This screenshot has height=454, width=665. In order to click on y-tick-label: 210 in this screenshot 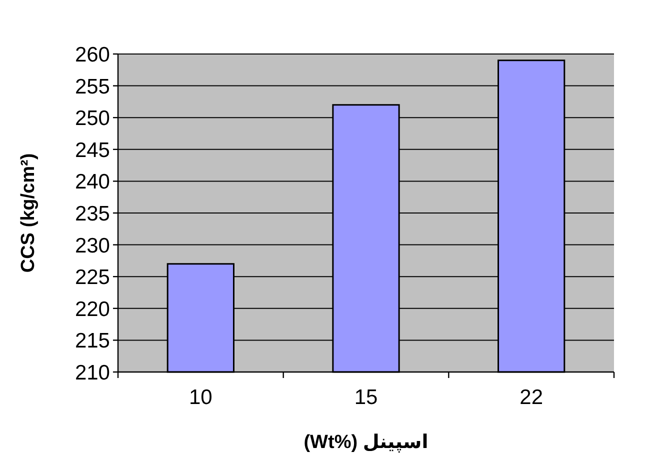, I will do `click(92, 373)`.